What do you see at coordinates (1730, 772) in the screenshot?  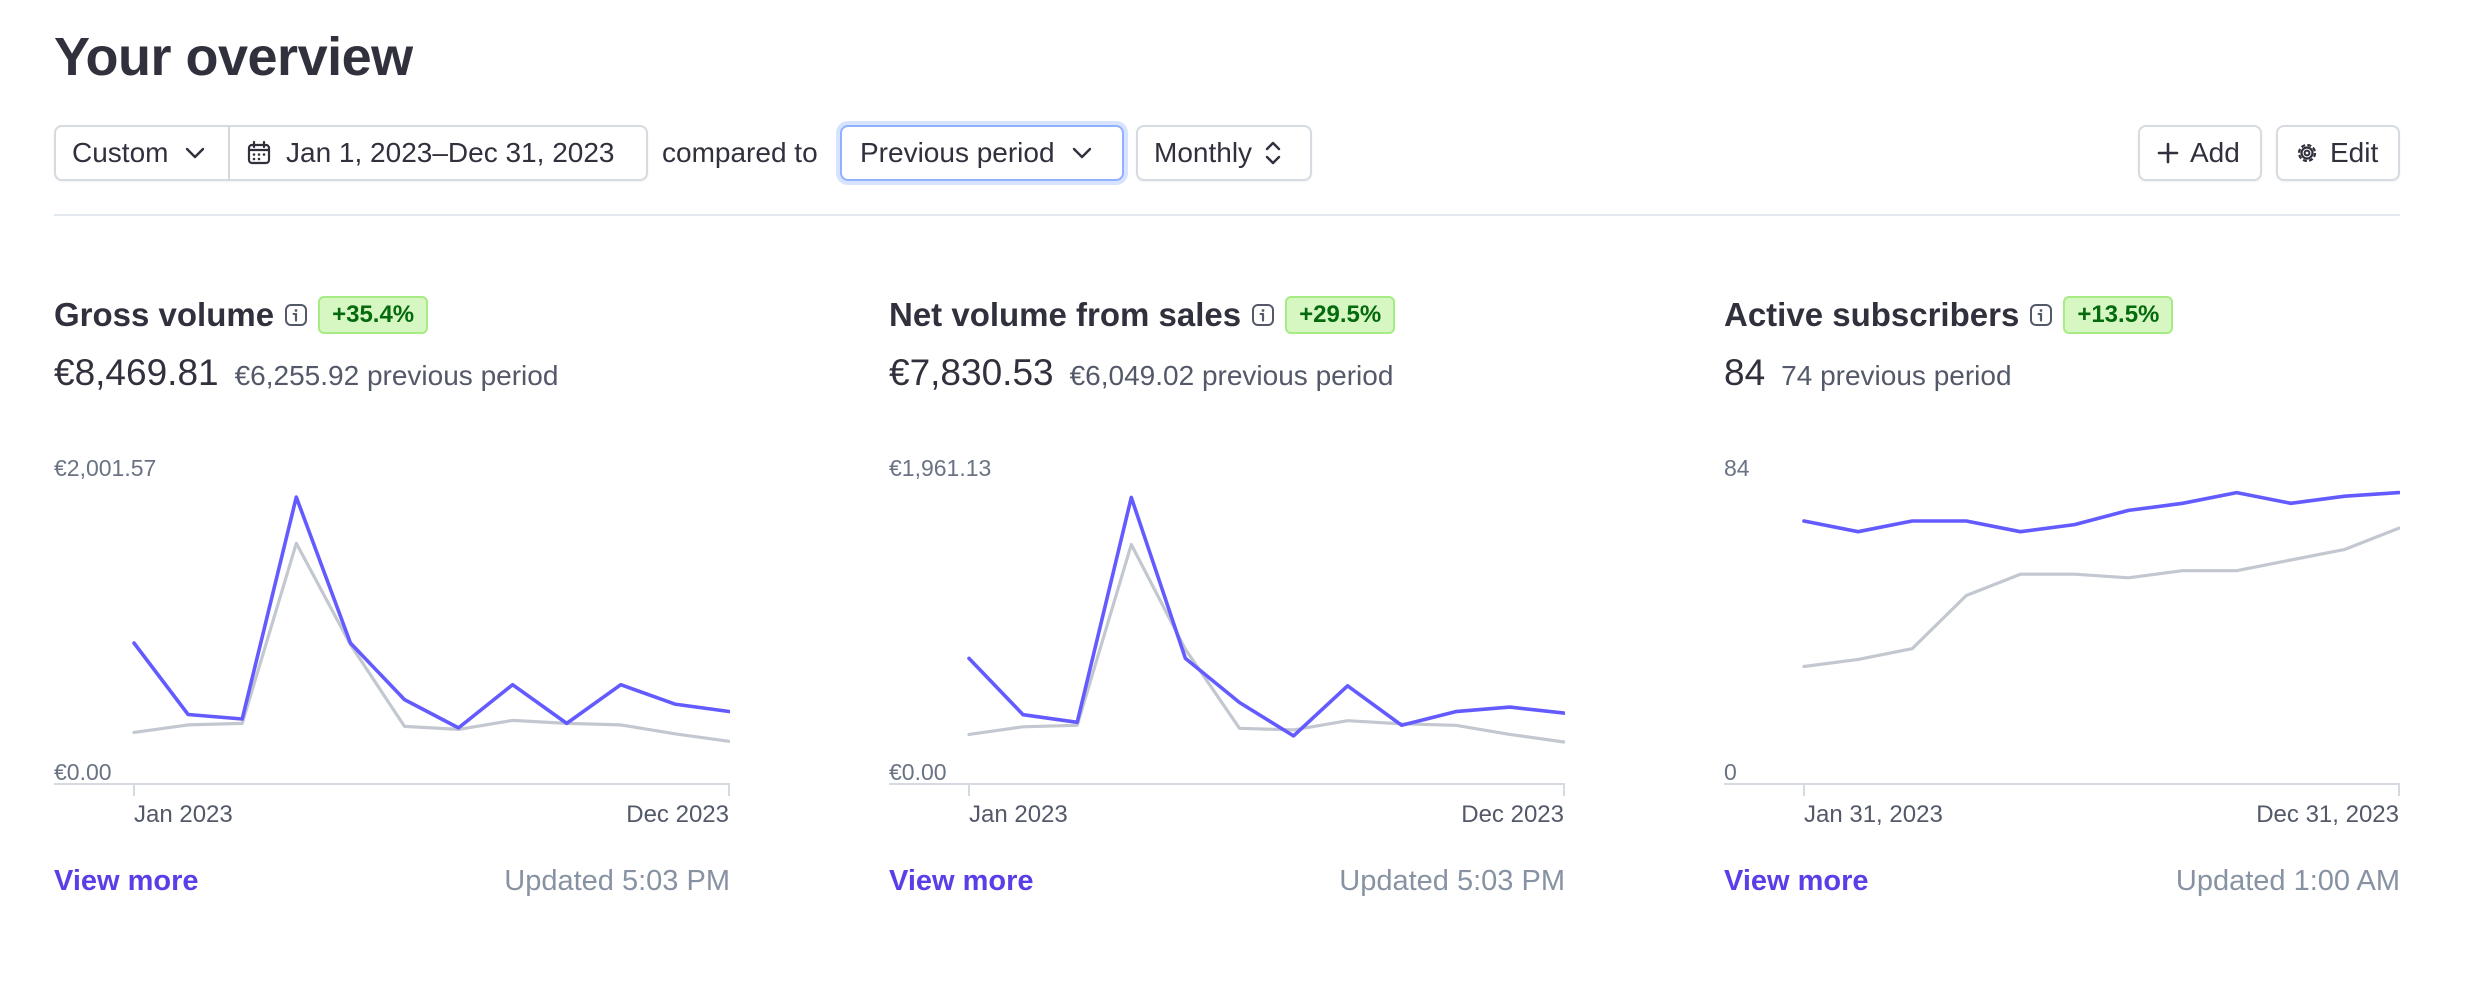 I see `y-min-label: 0` at bounding box center [1730, 772].